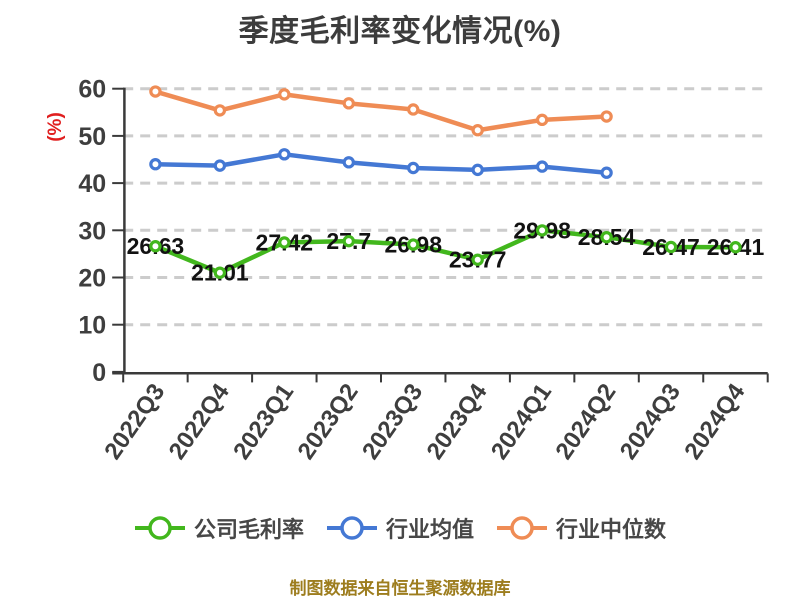  Describe the element at coordinates (92, 231) in the screenshot. I see `y-tick-label: 30` at that location.